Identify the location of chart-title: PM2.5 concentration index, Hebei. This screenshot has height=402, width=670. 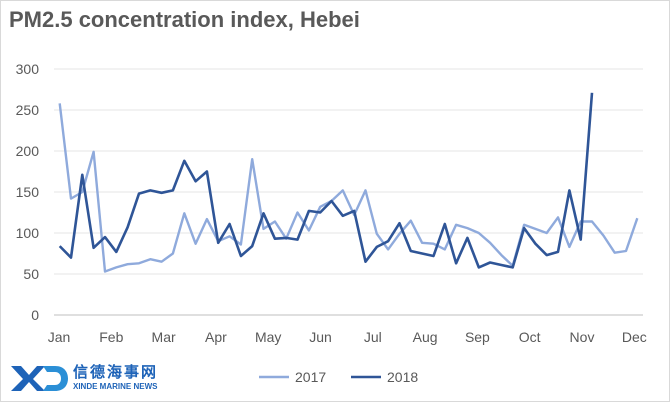
(184, 19).